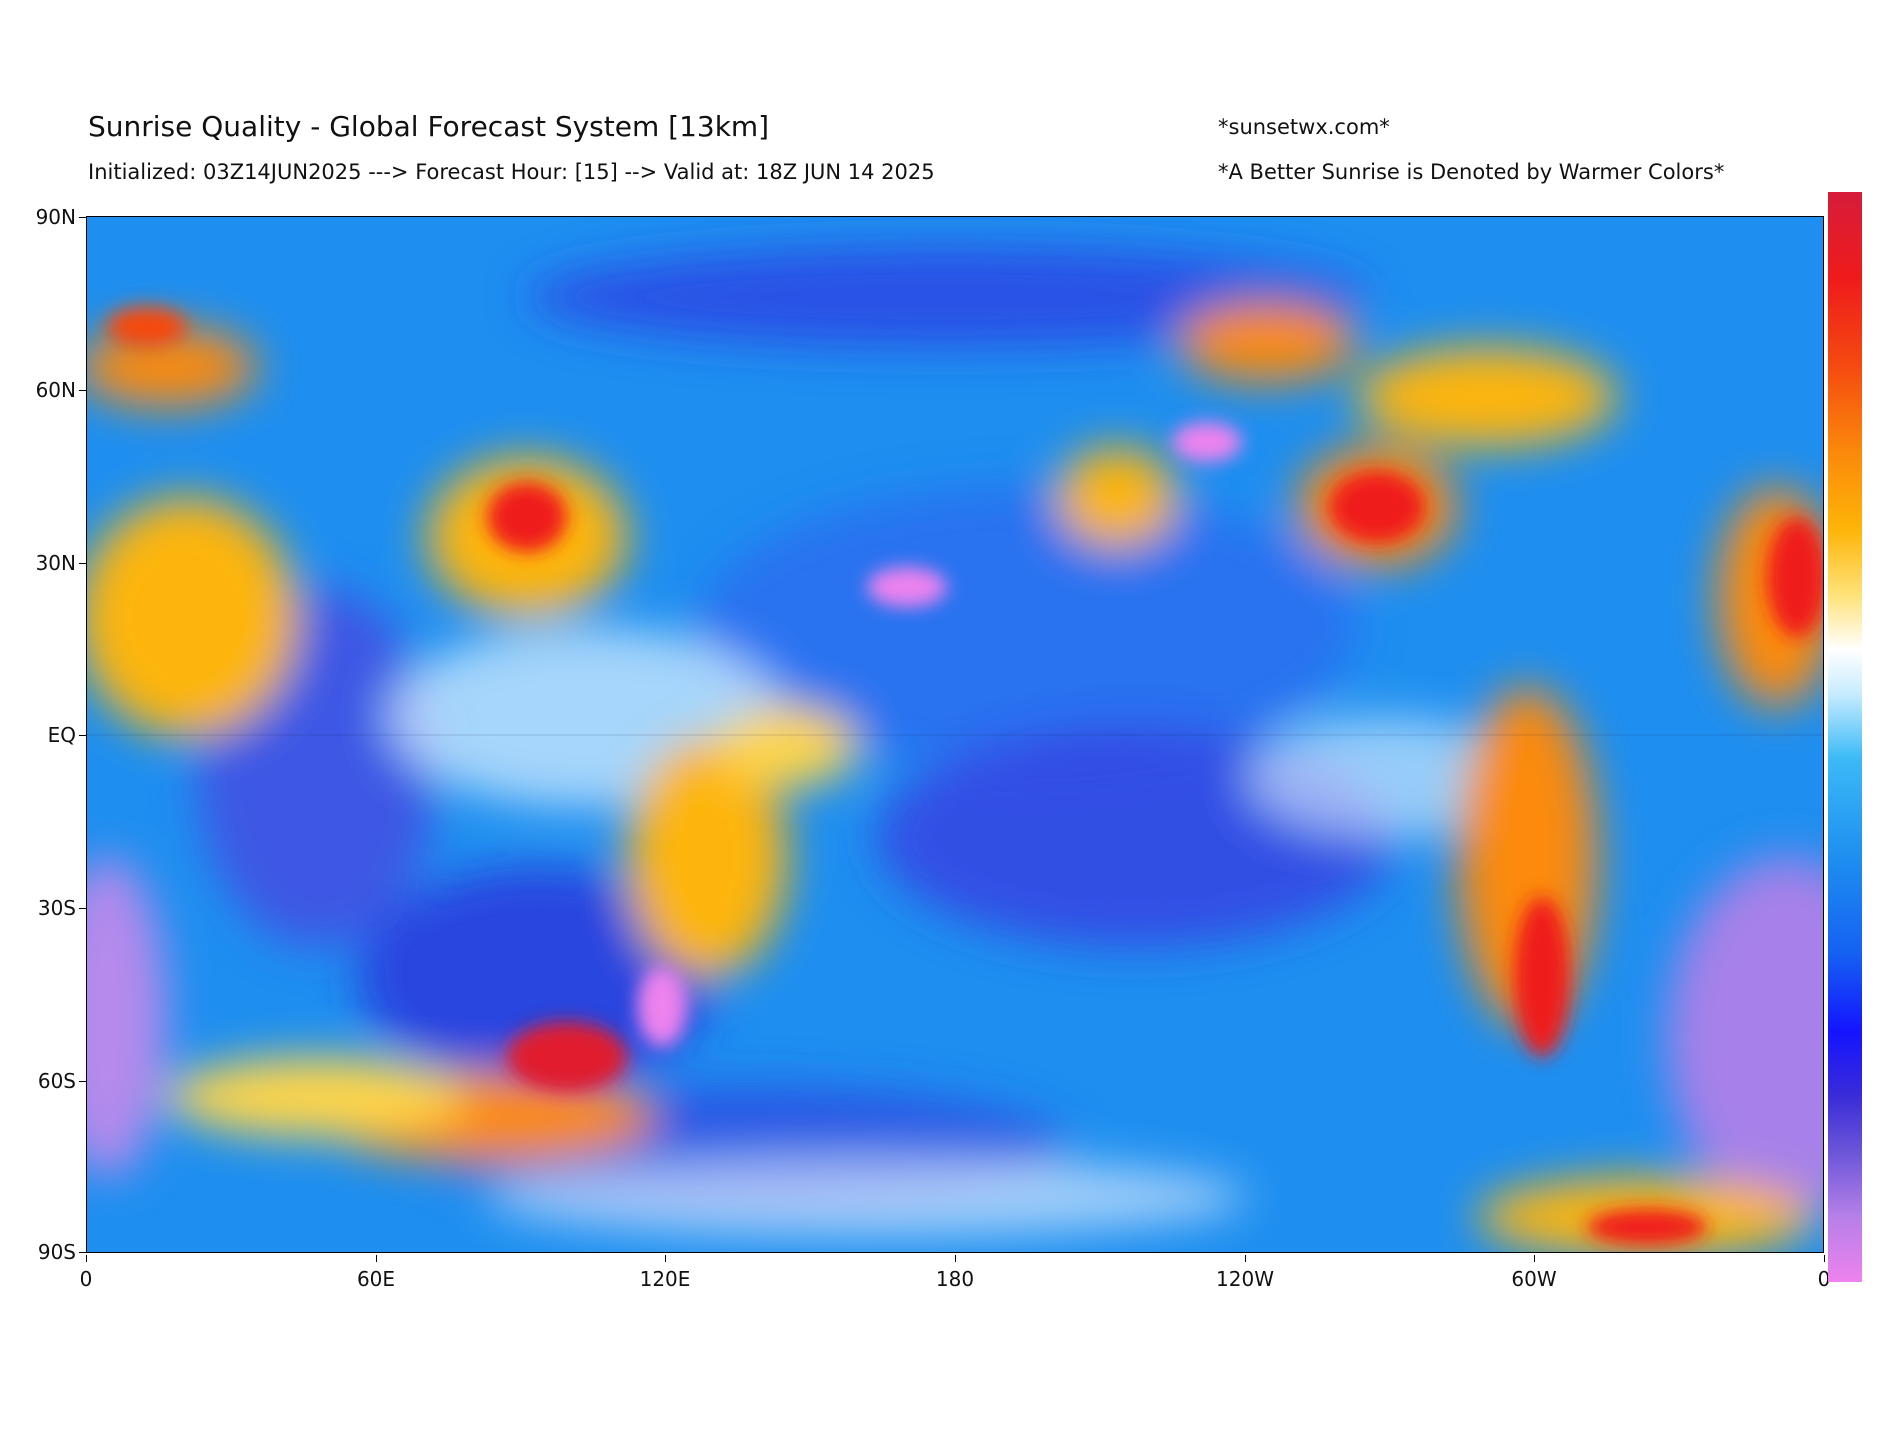 This screenshot has height=1450, width=1885. What do you see at coordinates (43, 1252) in the screenshot?
I see `y-tick-90s: 90S` at bounding box center [43, 1252].